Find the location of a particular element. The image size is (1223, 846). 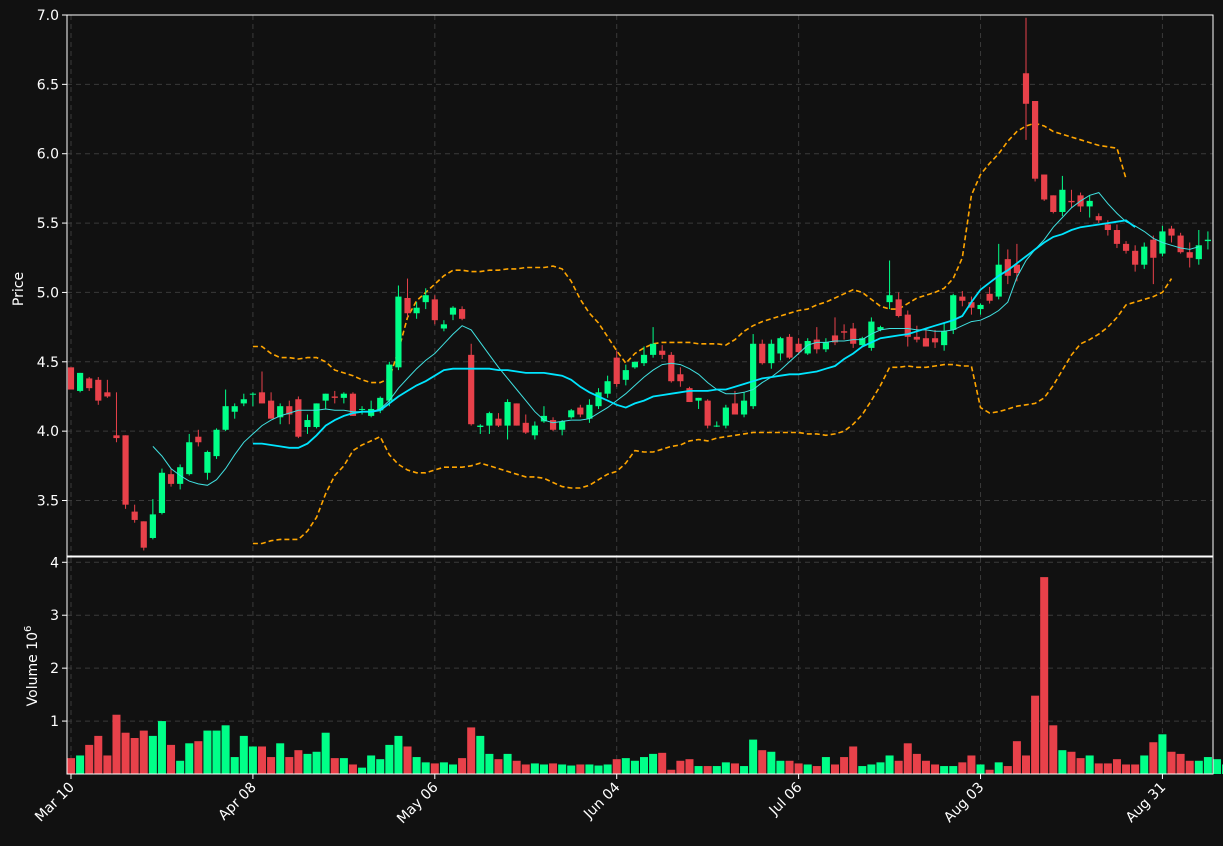

volume-y-ticks: 1 2 3 4 is located at coordinates (58, 642).